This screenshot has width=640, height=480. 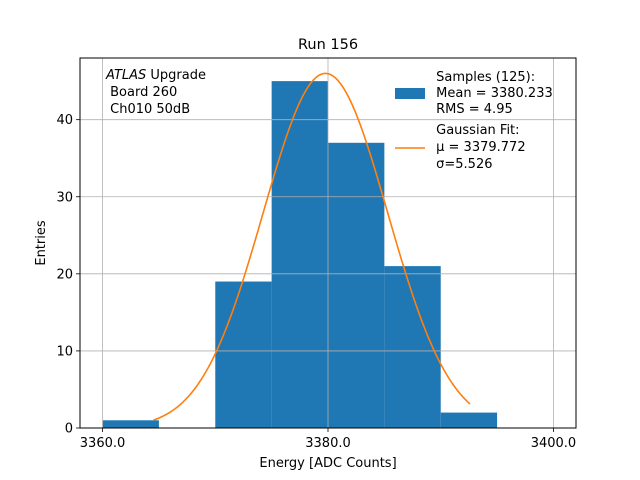 What do you see at coordinates (410, 93) in the screenshot?
I see `legend-samples-swatch` at bounding box center [410, 93].